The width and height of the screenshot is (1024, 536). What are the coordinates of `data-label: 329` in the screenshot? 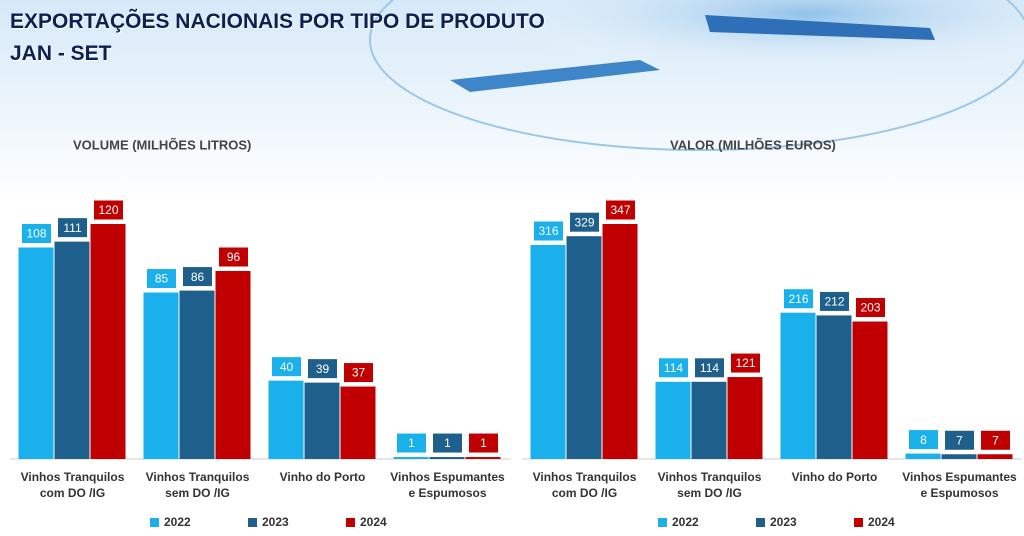 It's located at (584, 222).